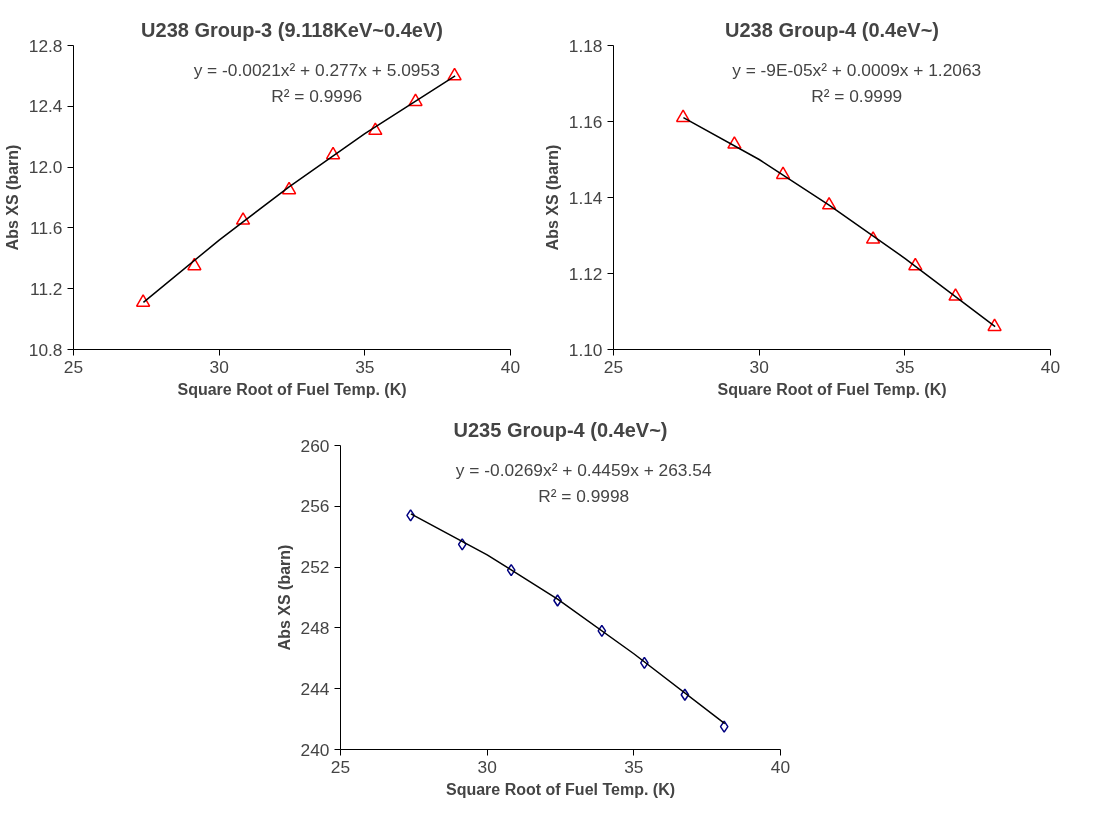 This screenshot has width=1105, height=824. What do you see at coordinates (45, 349) in the screenshot?
I see `y-tick-label: 10.8` at bounding box center [45, 349].